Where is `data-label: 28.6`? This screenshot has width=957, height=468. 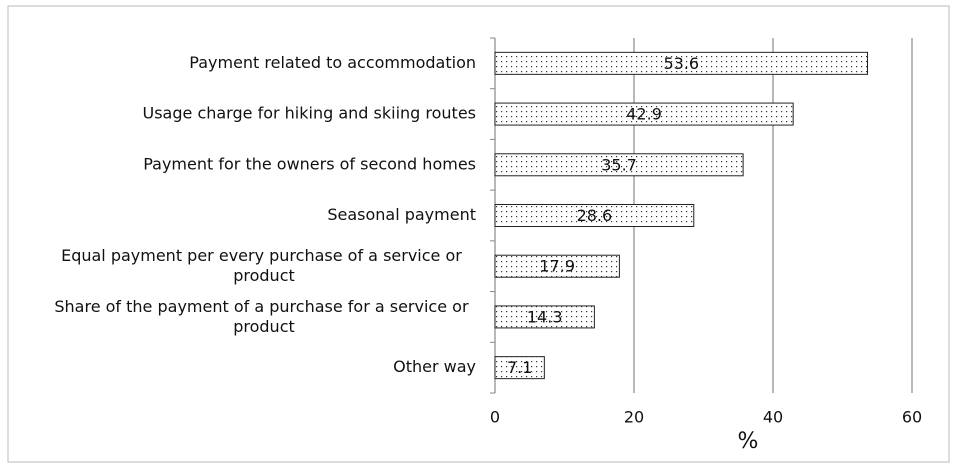 data-label: 28.6 is located at coordinates (595, 215).